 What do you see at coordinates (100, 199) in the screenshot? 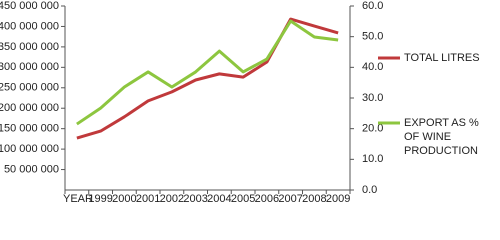
I see `x-tick-label: 1999` at bounding box center [100, 199].